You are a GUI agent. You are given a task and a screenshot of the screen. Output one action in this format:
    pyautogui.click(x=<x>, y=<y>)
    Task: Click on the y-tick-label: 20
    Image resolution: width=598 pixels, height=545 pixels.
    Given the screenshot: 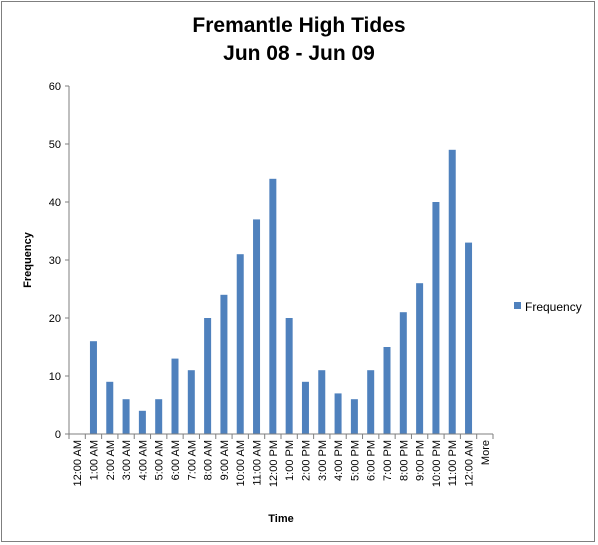 What is the action you would take?
    pyautogui.click(x=55, y=319)
    